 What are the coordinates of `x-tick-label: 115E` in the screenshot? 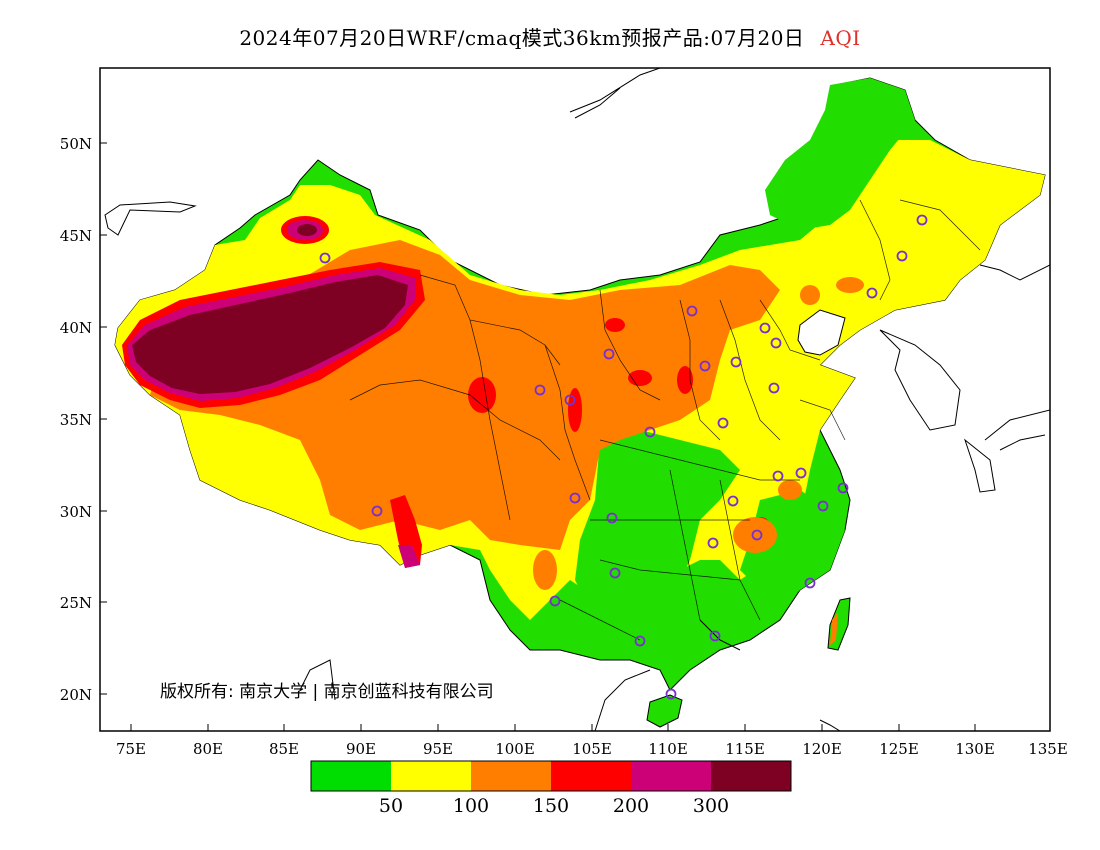 It's located at (745, 749).